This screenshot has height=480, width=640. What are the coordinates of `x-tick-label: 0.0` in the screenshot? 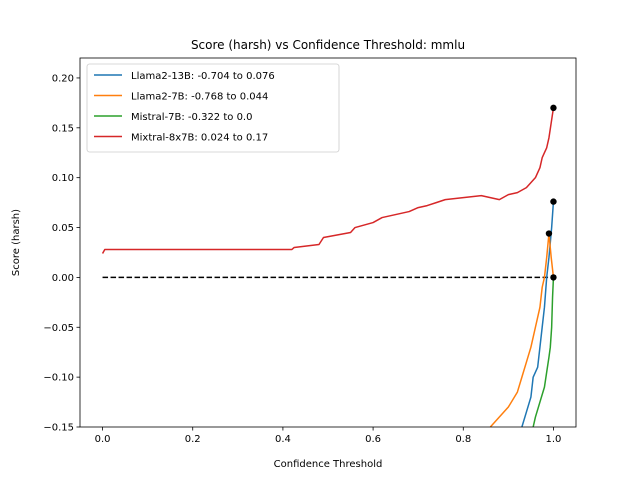 It's located at (103, 439).